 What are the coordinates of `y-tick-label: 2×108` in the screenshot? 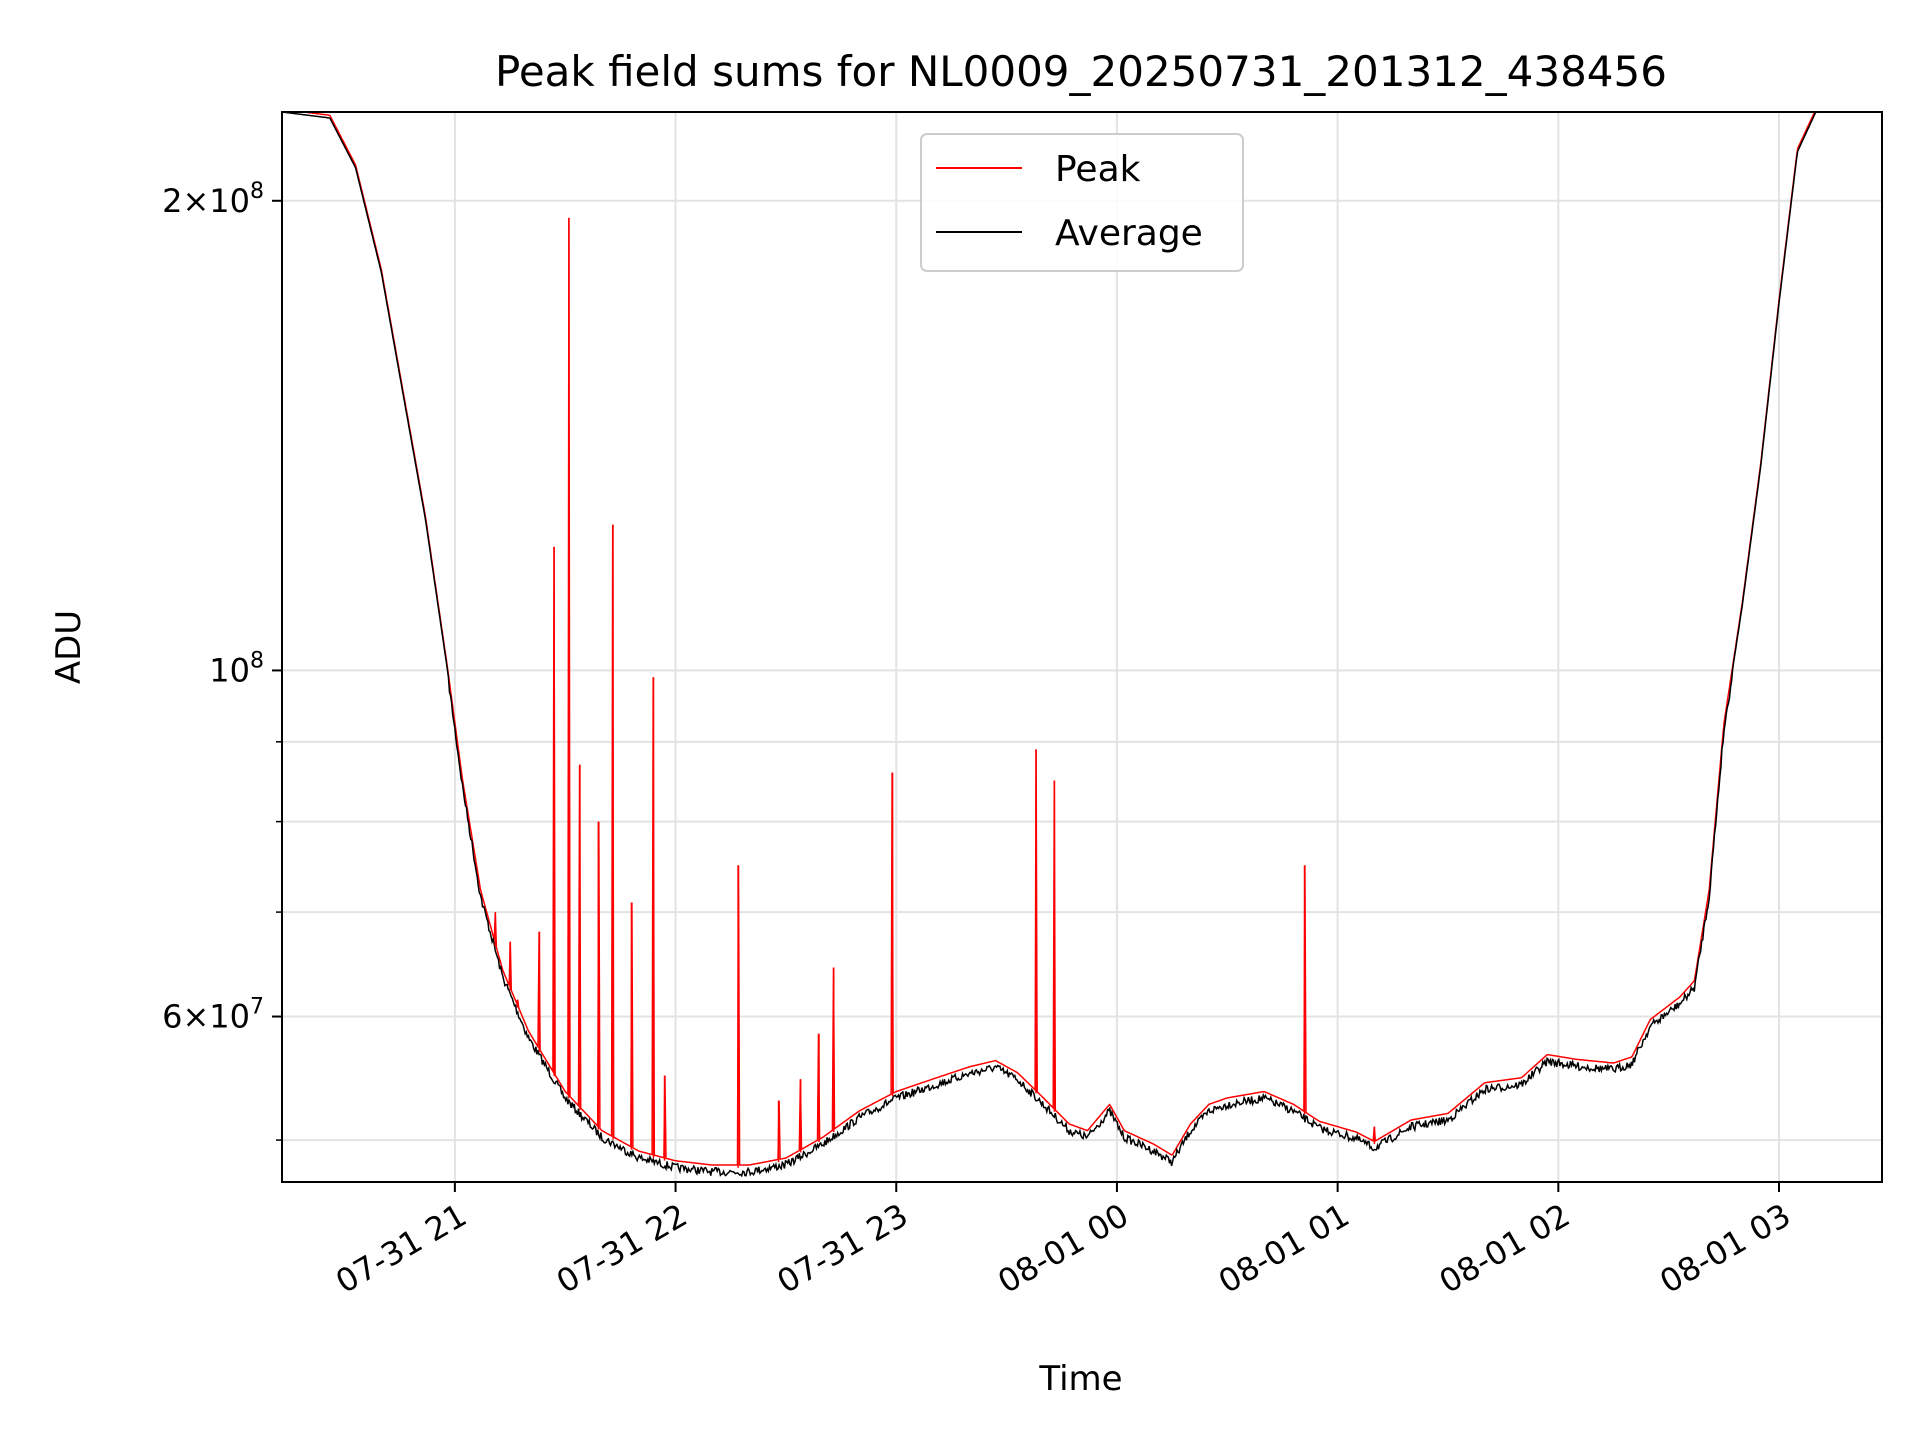 It's located at (213, 199).